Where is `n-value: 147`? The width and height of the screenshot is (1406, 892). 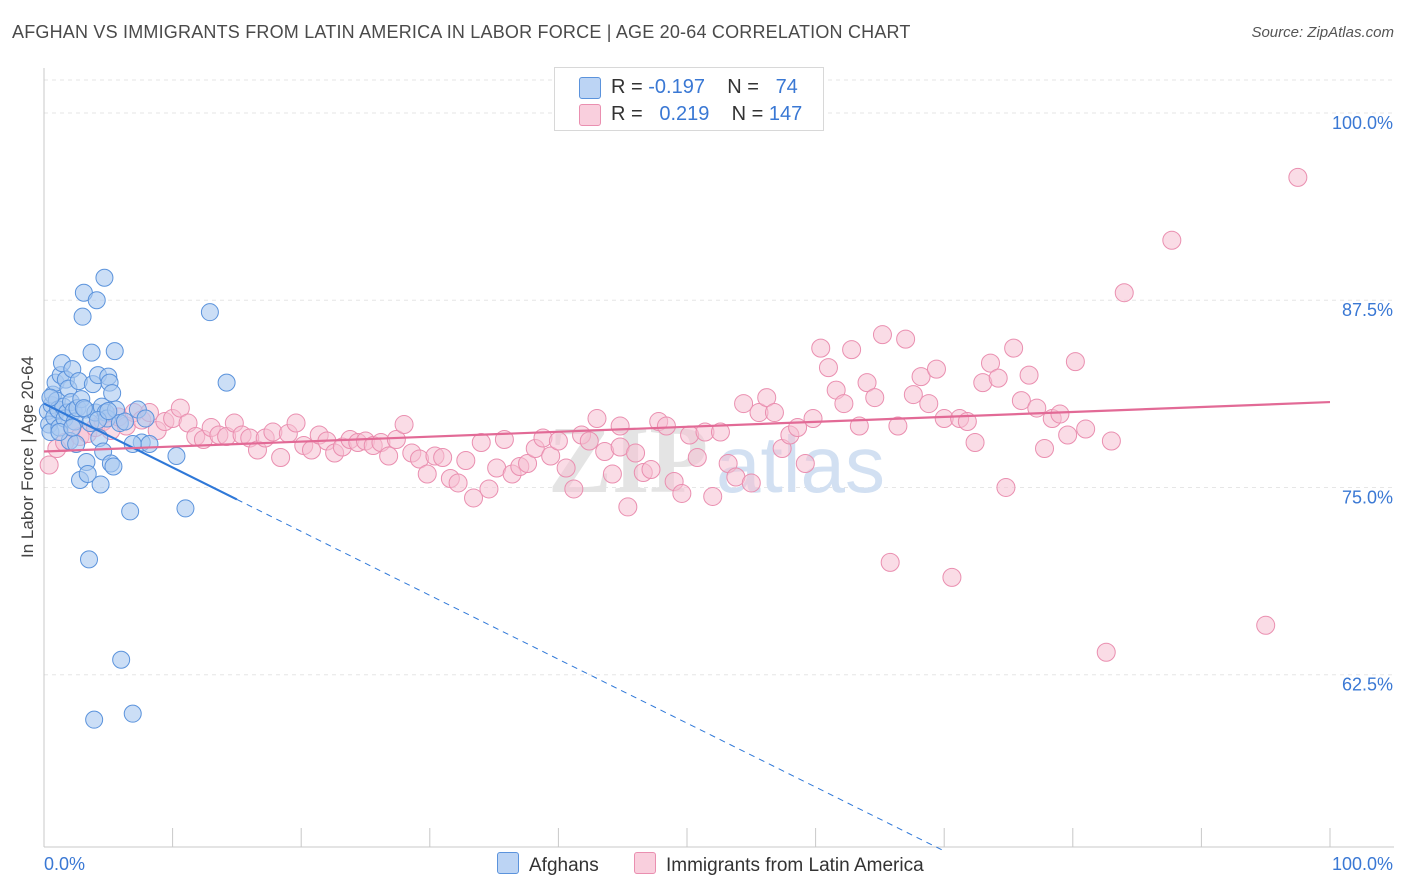
n-value: 147 is located at coordinates (785, 114).